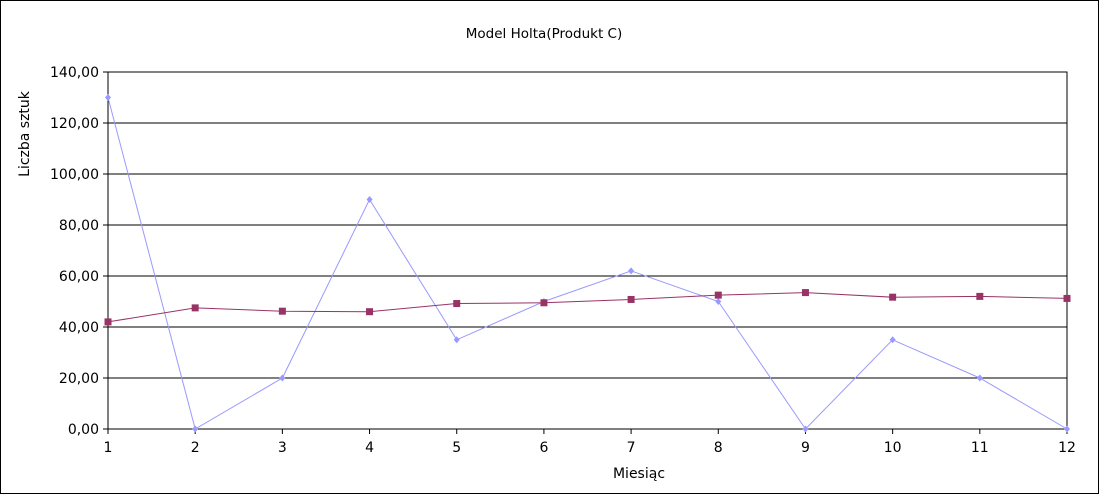 This screenshot has width=1099, height=494. What do you see at coordinates (79, 379) in the screenshot?
I see `y-tick-label: 20,00` at bounding box center [79, 379].